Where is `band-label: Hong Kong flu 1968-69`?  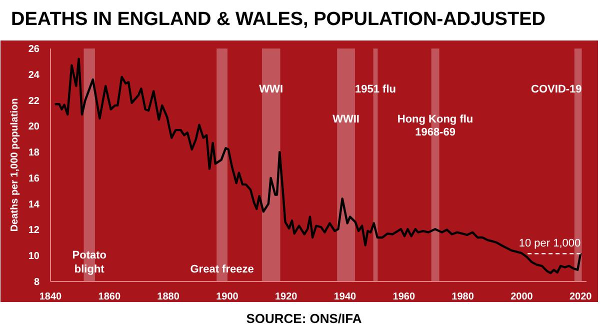 band-label: Hong Kong flu 1968-69 is located at coordinates (435, 126).